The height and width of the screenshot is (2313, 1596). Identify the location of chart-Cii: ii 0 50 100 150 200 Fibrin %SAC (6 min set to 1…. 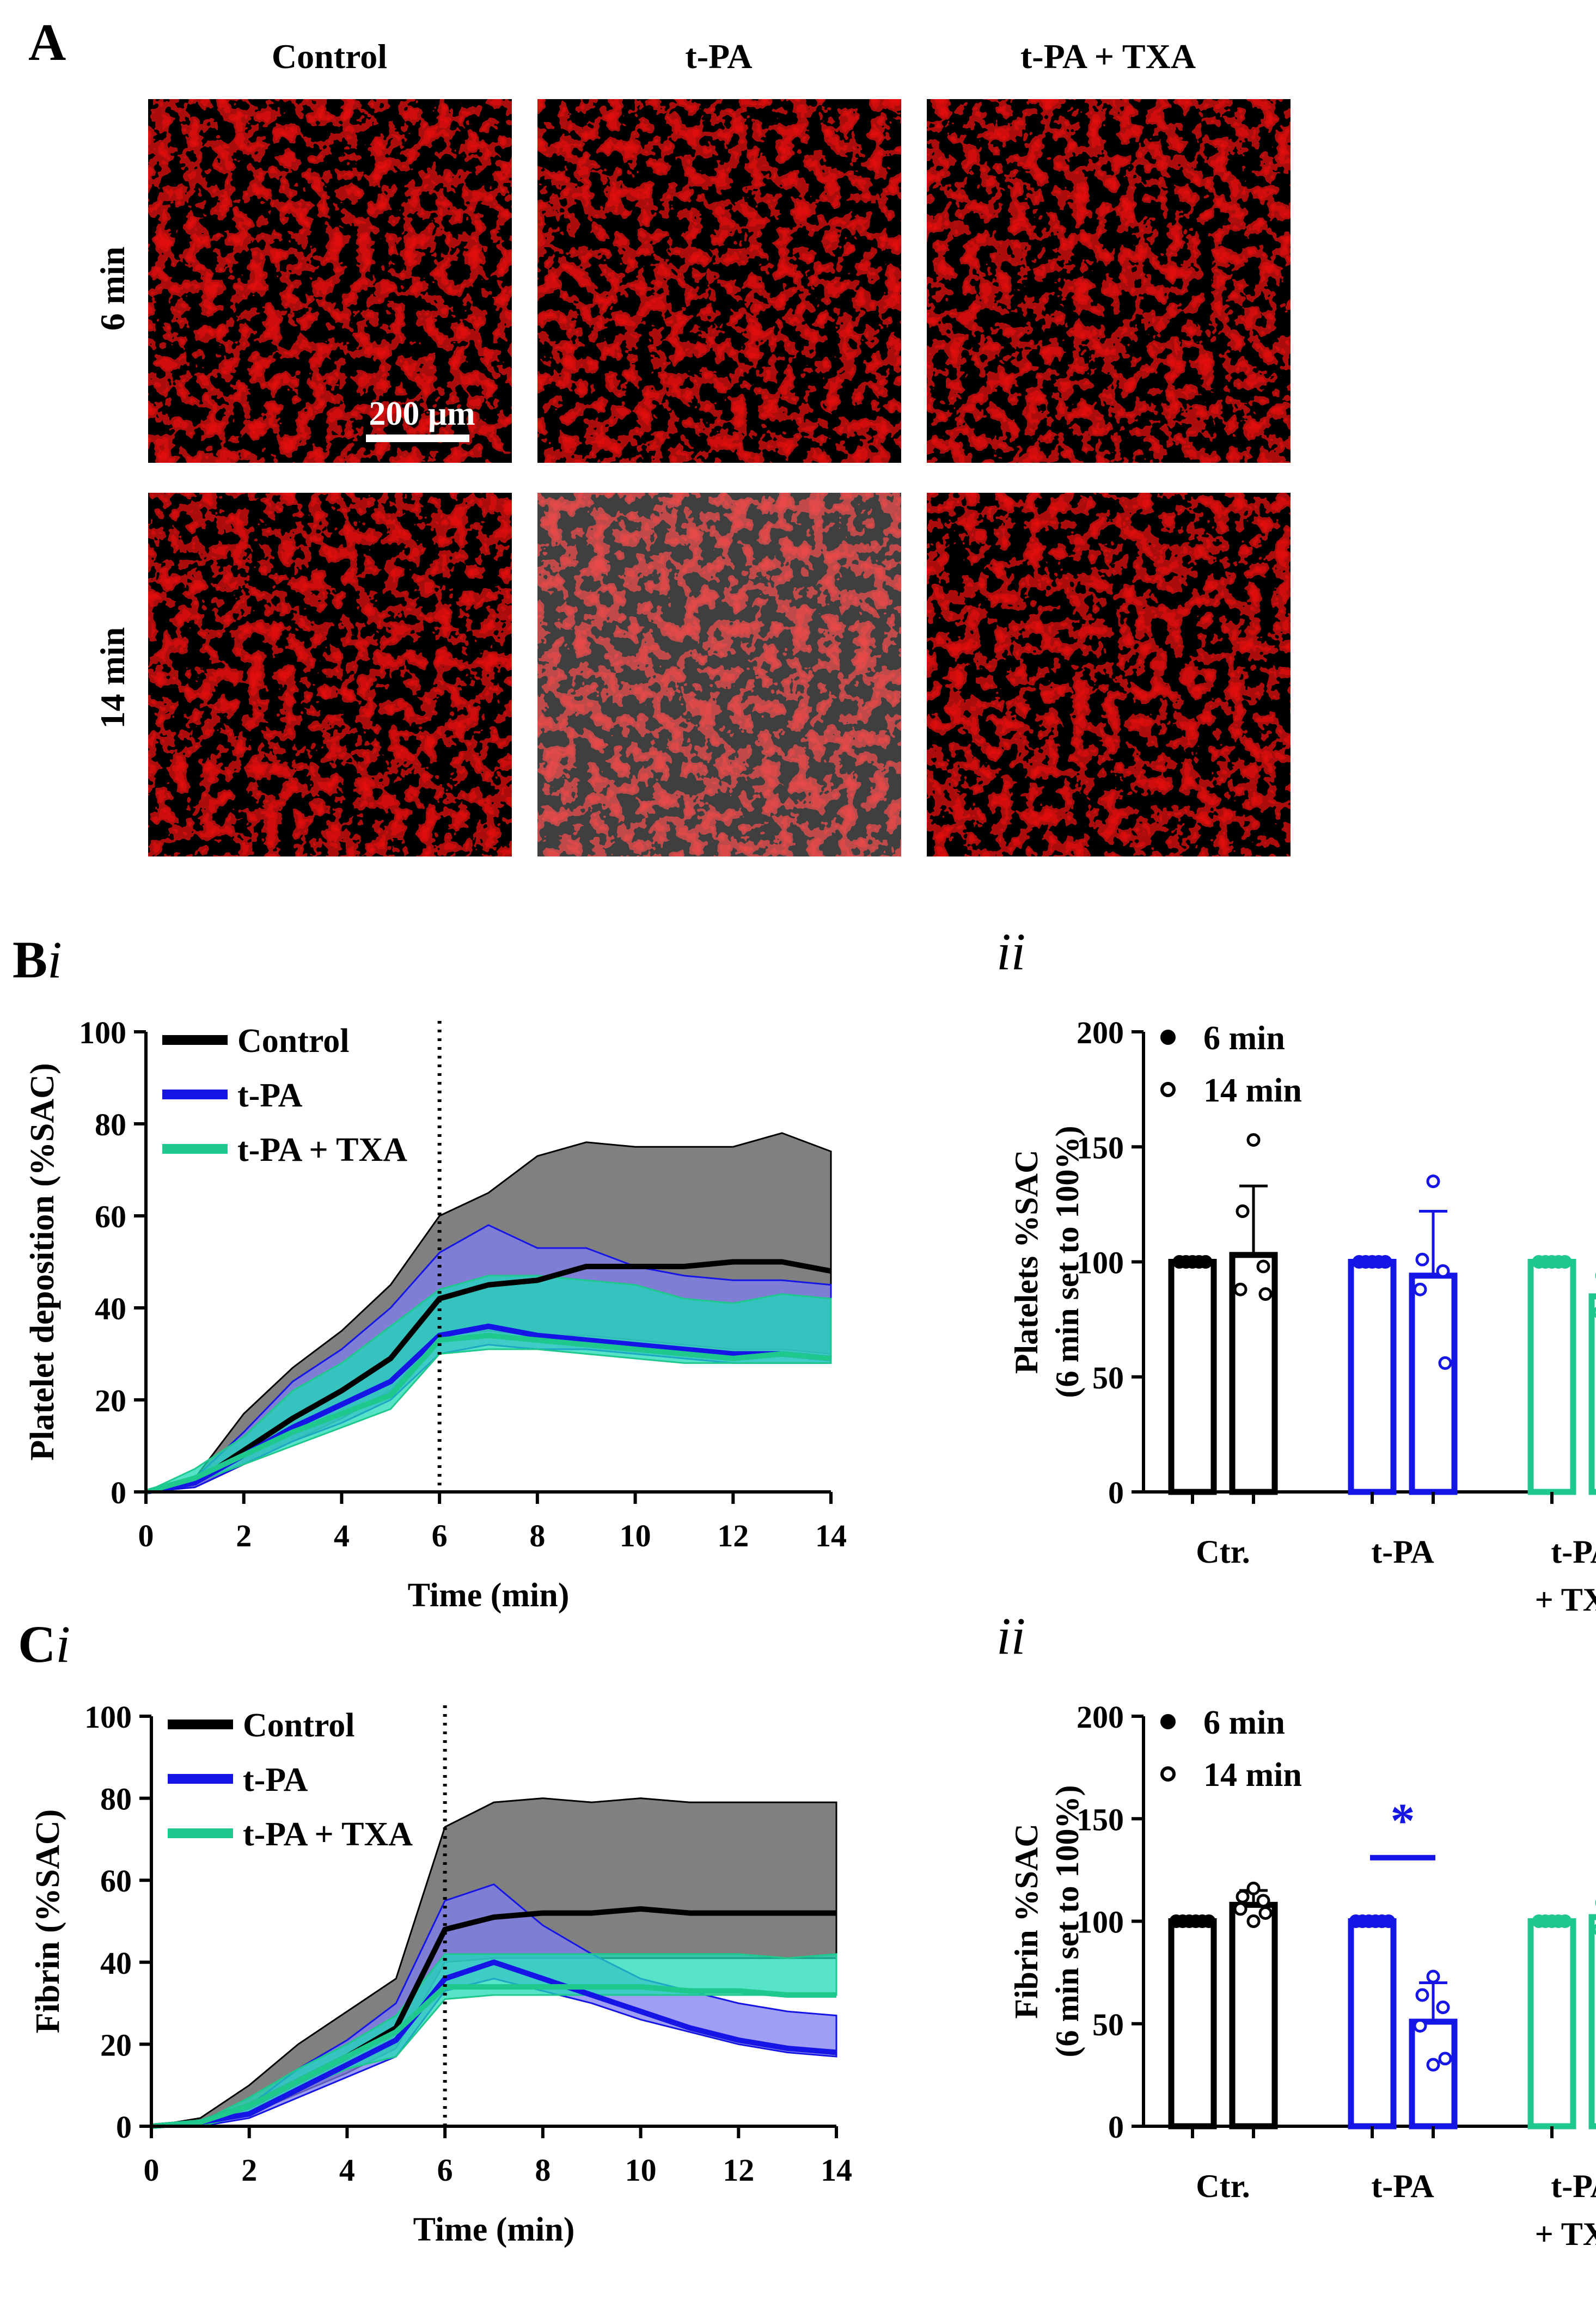
(1296, 1929).